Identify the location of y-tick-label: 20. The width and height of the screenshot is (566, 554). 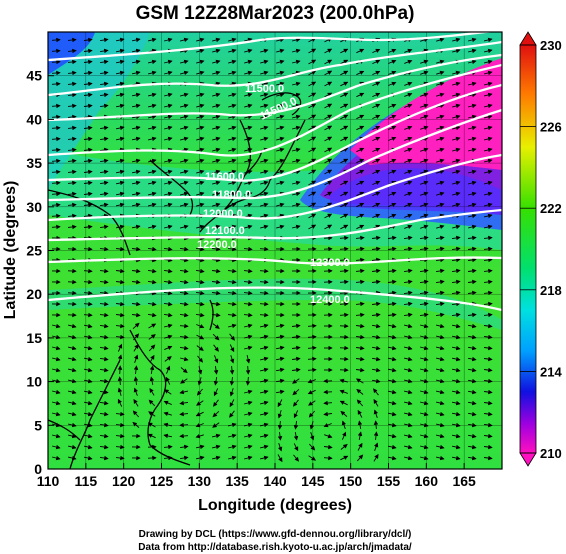
(34, 294).